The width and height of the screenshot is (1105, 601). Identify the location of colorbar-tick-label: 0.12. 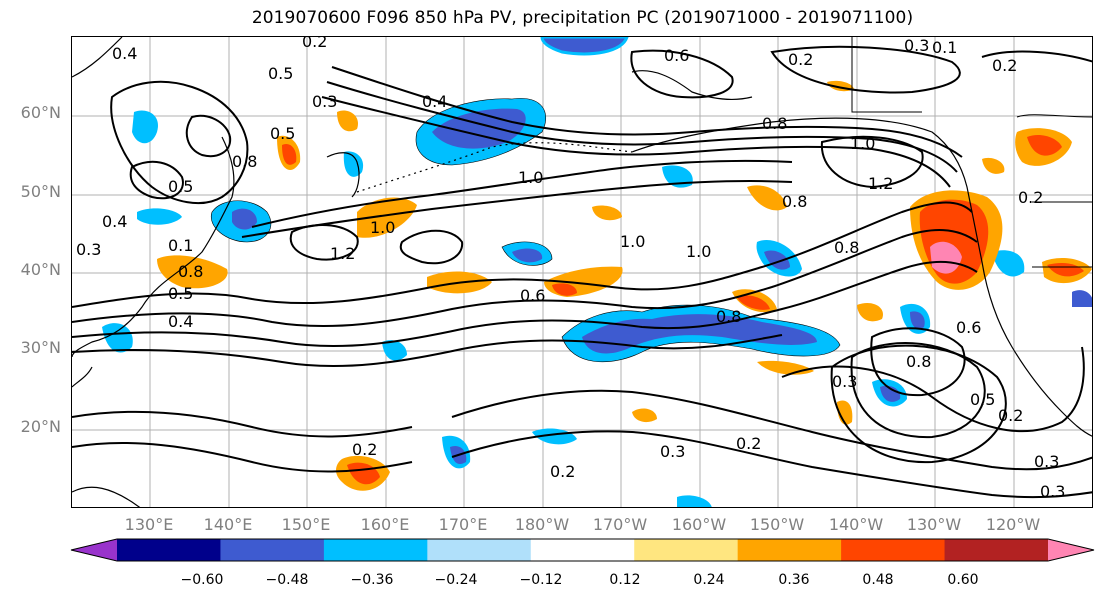
(625, 580).